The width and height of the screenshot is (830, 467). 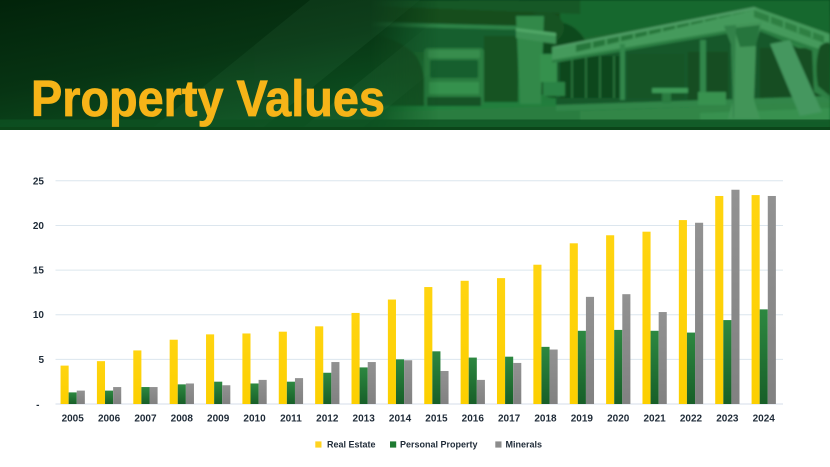 What do you see at coordinates (218, 419) in the screenshot?
I see `svg-text: 2009` at bounding box center [218, 419].